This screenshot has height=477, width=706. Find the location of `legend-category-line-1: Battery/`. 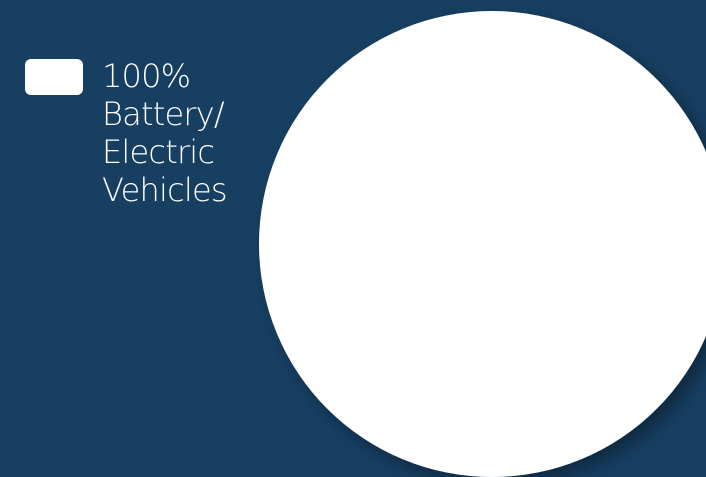

legend-category-line-1: Battery/ is located at coordinates (163, 114).